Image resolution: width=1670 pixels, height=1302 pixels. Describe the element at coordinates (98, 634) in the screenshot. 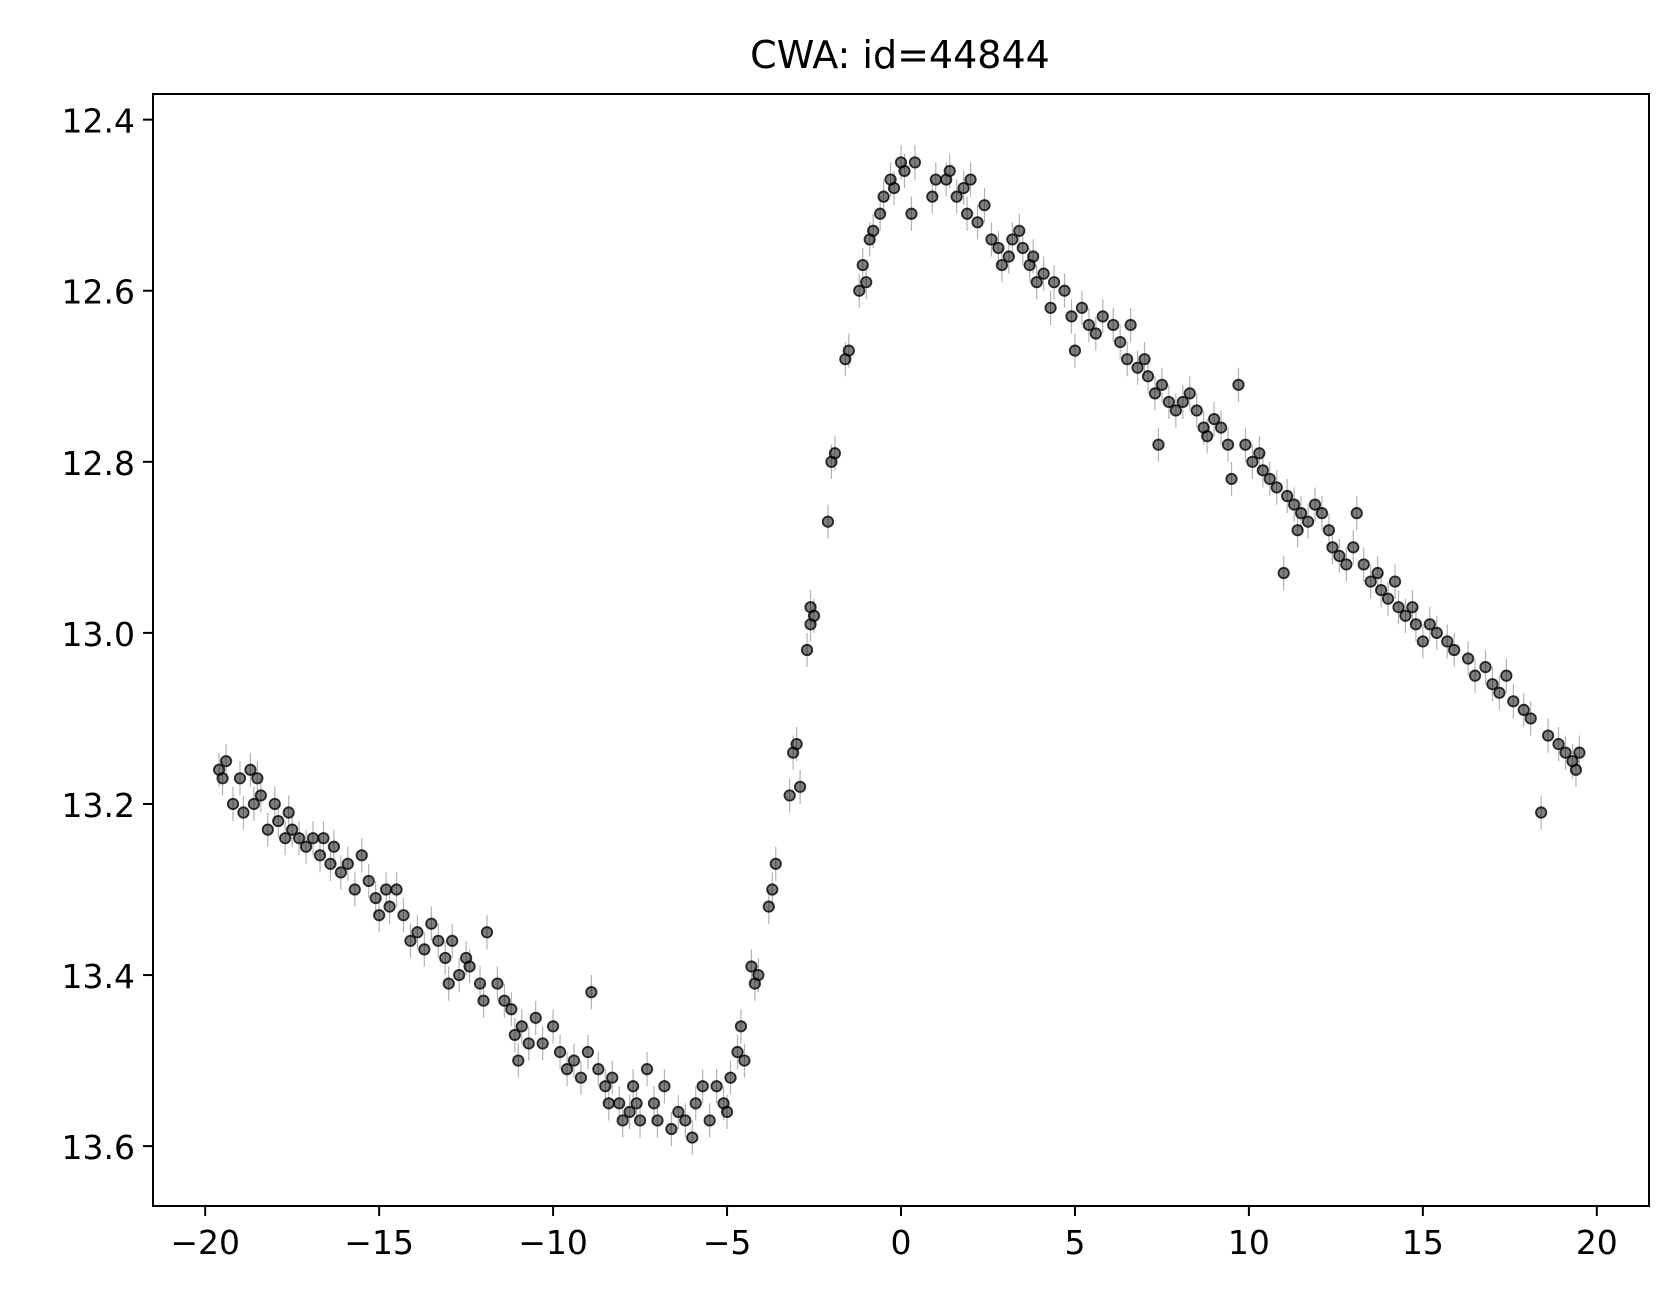

I see `y-tick-label: 13.0` at that location.